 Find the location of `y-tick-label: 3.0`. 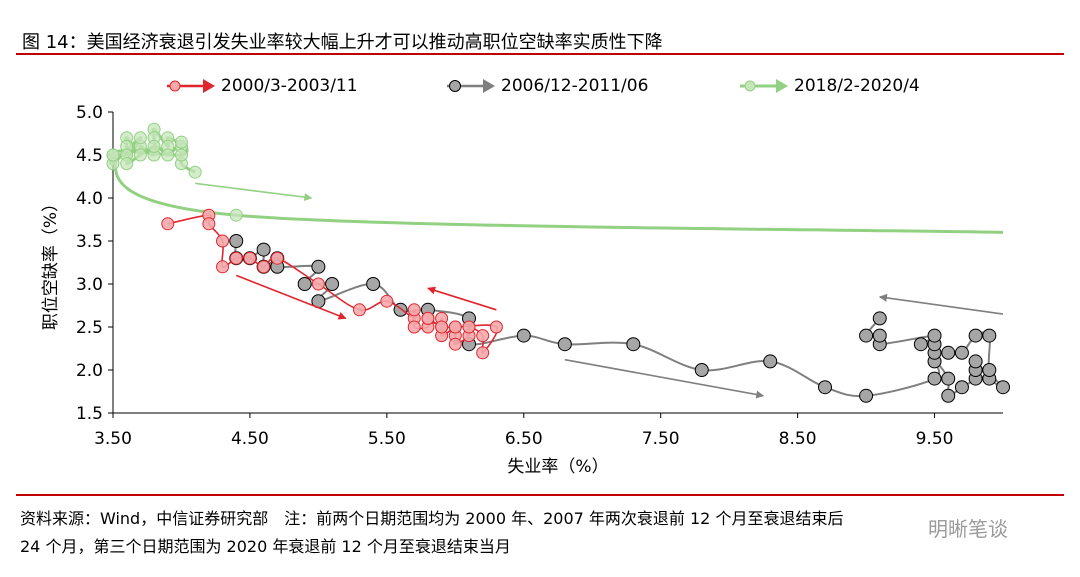

y-tick-label: 3.0 is located at coordinates (89, 285).